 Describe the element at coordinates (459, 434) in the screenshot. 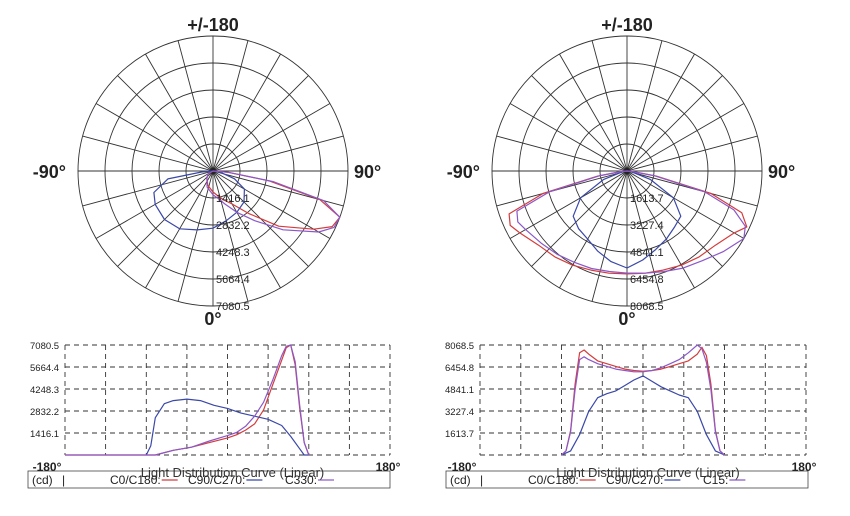

I see `linear-y-tick: 1613.7` at that location.